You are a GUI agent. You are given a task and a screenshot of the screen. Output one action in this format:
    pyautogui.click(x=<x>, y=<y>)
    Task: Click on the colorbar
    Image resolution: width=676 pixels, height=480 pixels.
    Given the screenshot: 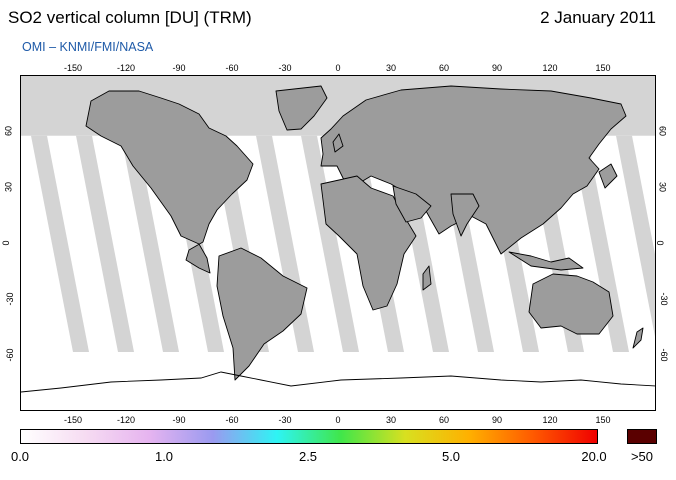 What is the action you would take?
    pyautogui.click(x=309, y=436)
    